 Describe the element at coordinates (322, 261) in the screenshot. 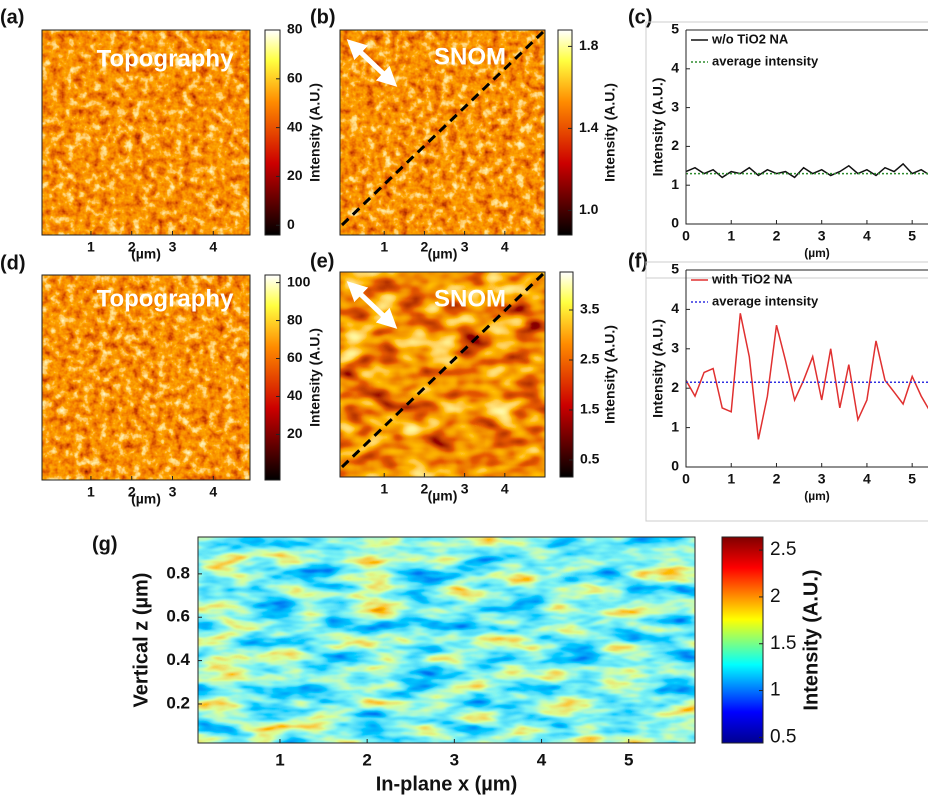

I see `panel-label: (e)` at that location.